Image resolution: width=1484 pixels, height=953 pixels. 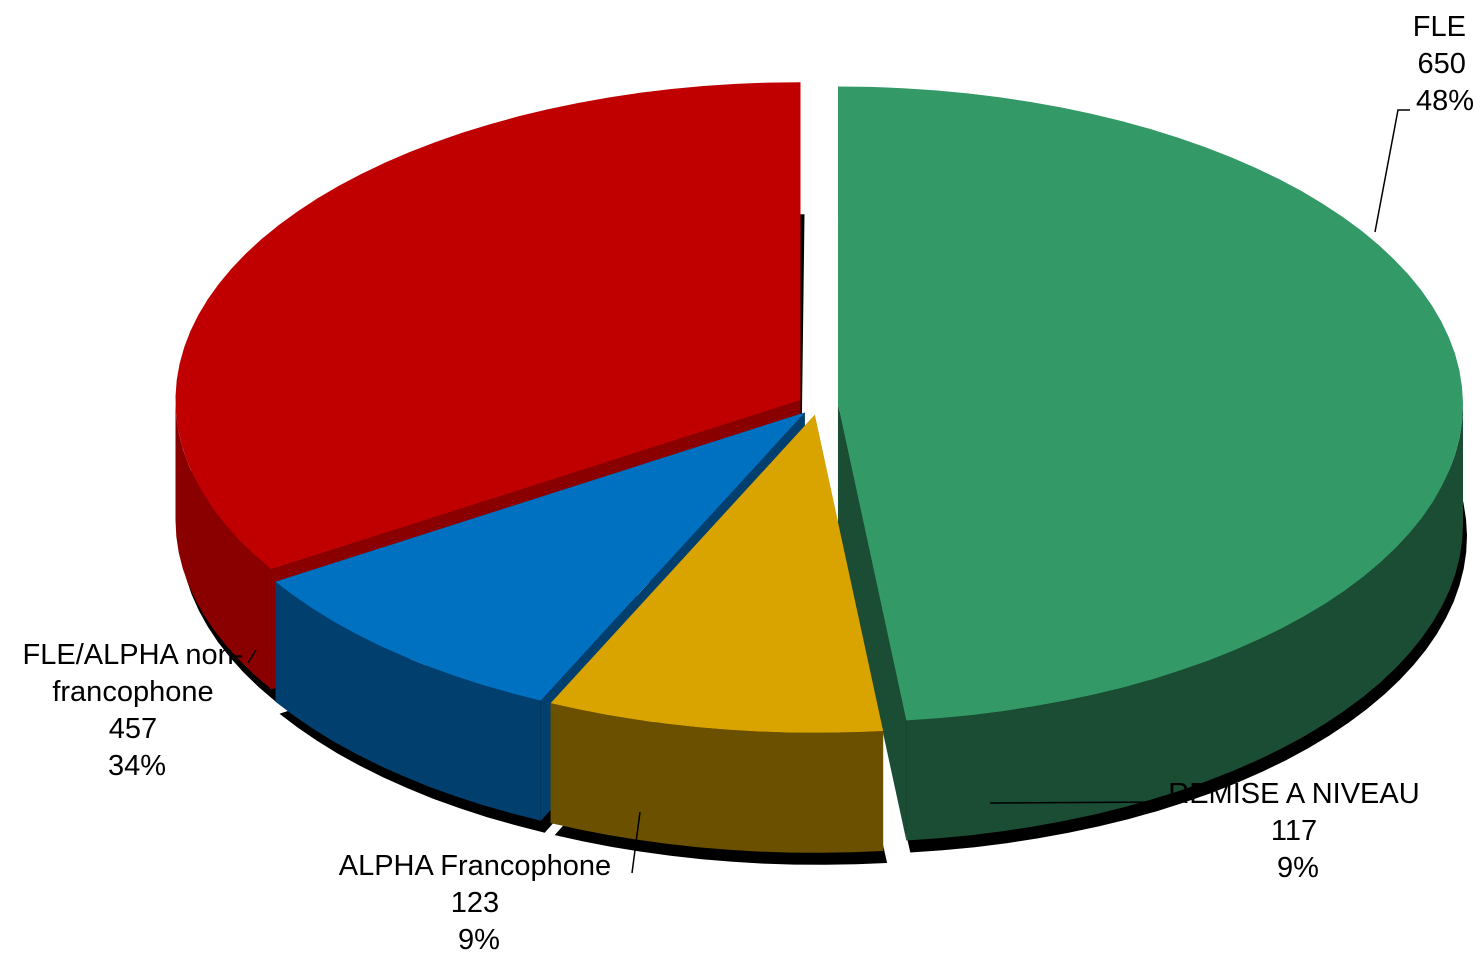 I want to click on label-remise-a-niveau: REMISE A NIVEAU 117 9%, so click(x=1297, y=831).